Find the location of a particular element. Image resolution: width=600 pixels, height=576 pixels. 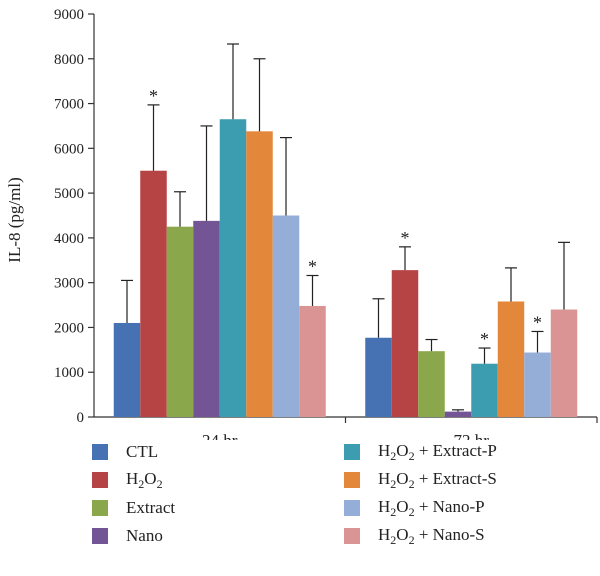

legend-label: Extract is located at coordinates (151, 507).